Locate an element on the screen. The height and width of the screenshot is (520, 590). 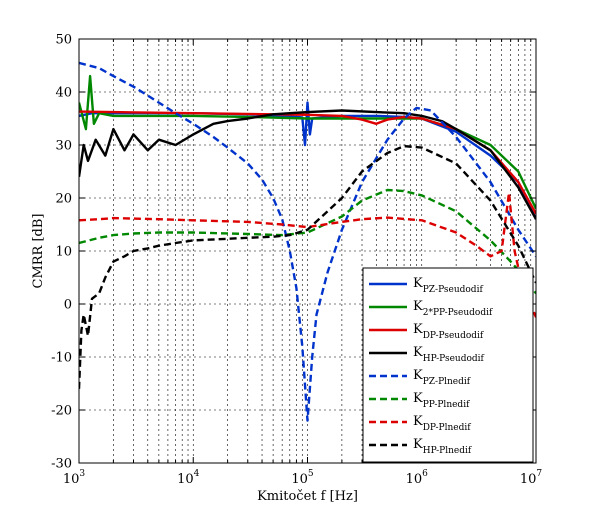
x-axis-label: Kmitočet f [Hz] is located at coordinates (307, 496).